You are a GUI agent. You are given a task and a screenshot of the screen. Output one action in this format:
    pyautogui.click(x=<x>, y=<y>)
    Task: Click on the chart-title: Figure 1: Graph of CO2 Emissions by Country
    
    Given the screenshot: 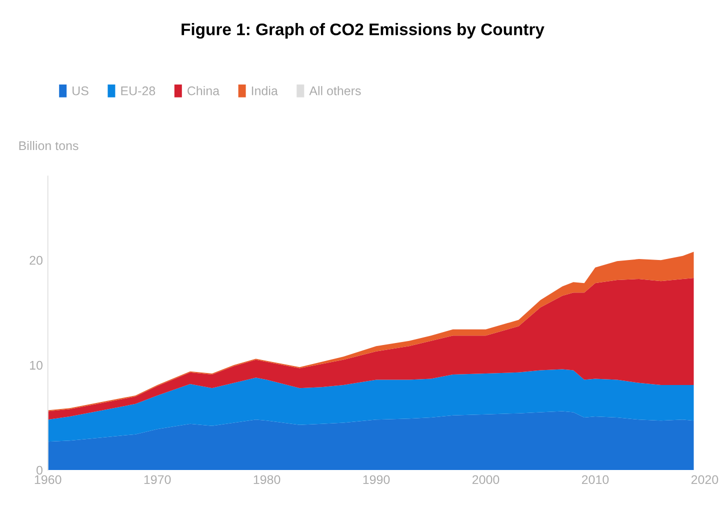 What is the action you would take?
    pyautogui.click(x=363, y=31)
    